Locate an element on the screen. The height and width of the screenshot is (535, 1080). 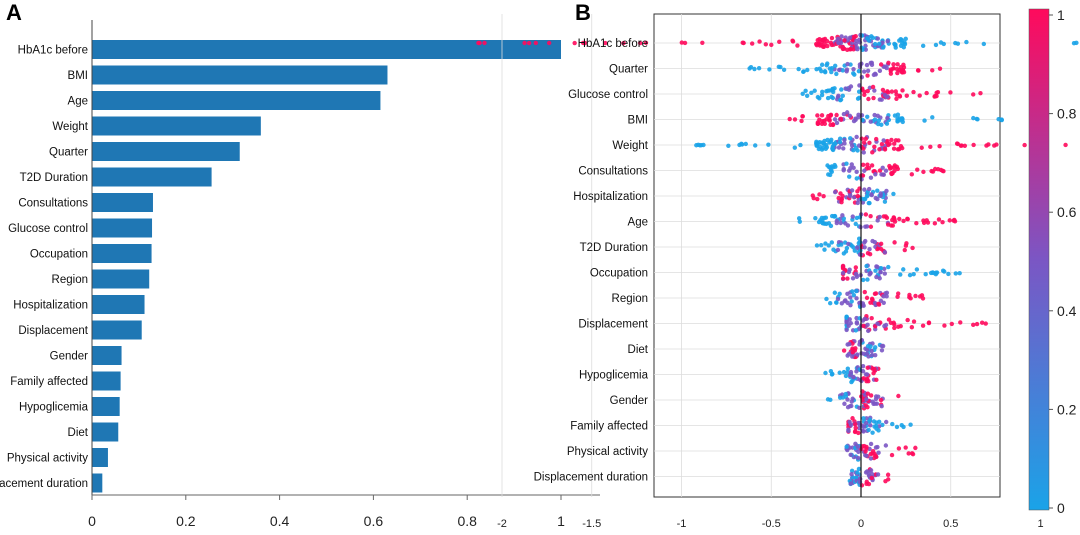
y-tick-label: Physical activity is located at coordinates (47, 459).